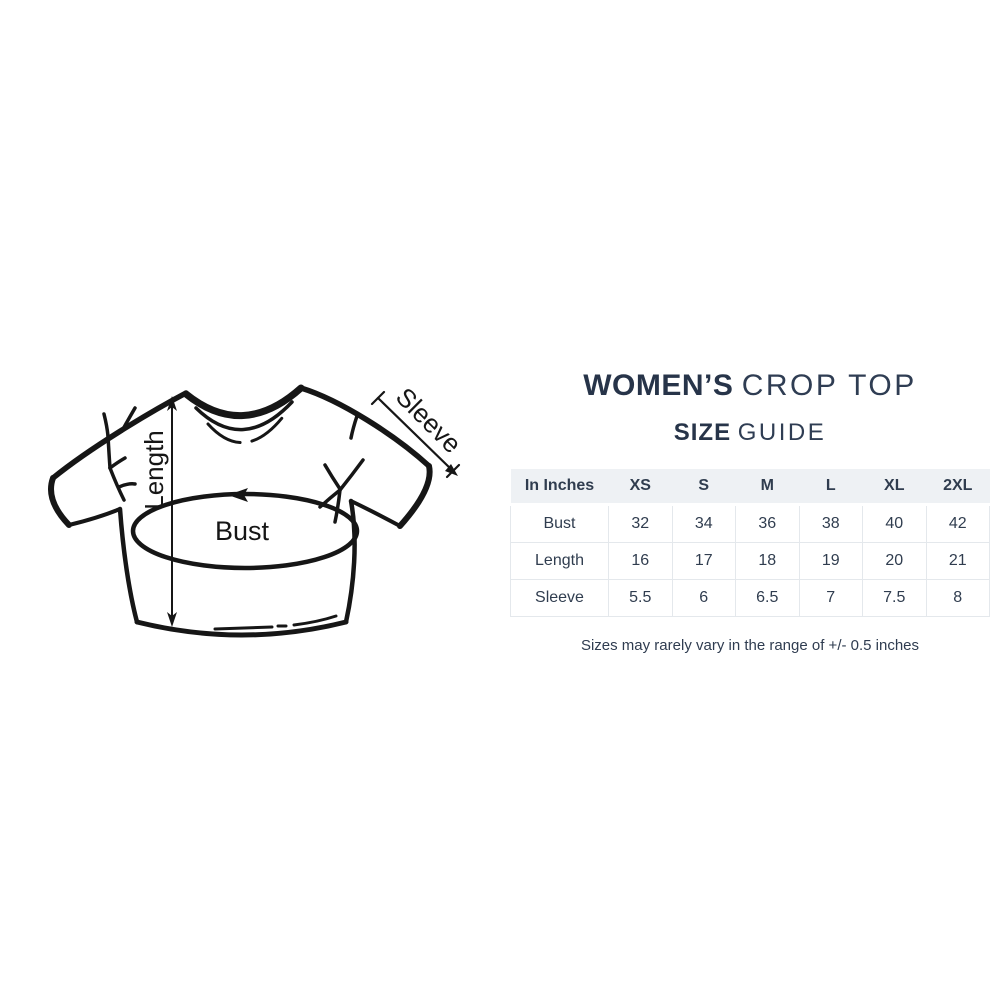 The height and width of the screenshot is (1000, 1000). I want to click on size-value-cell: 17, so click(703, 561).